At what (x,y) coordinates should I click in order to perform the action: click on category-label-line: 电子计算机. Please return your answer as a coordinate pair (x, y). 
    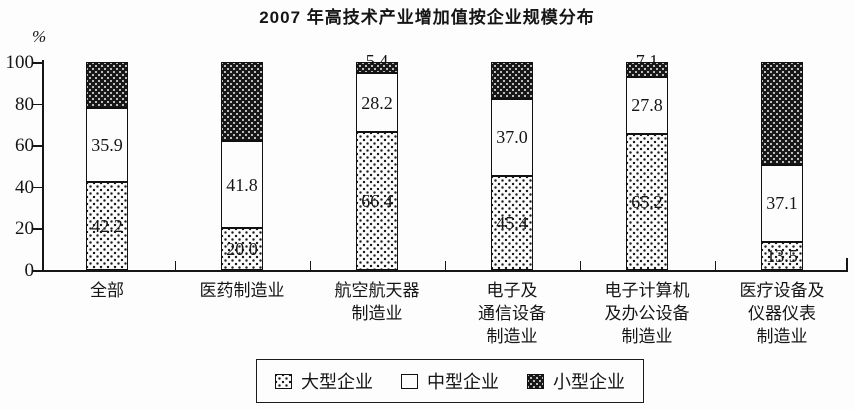
    Looking at the image, I should click on (647, 290).